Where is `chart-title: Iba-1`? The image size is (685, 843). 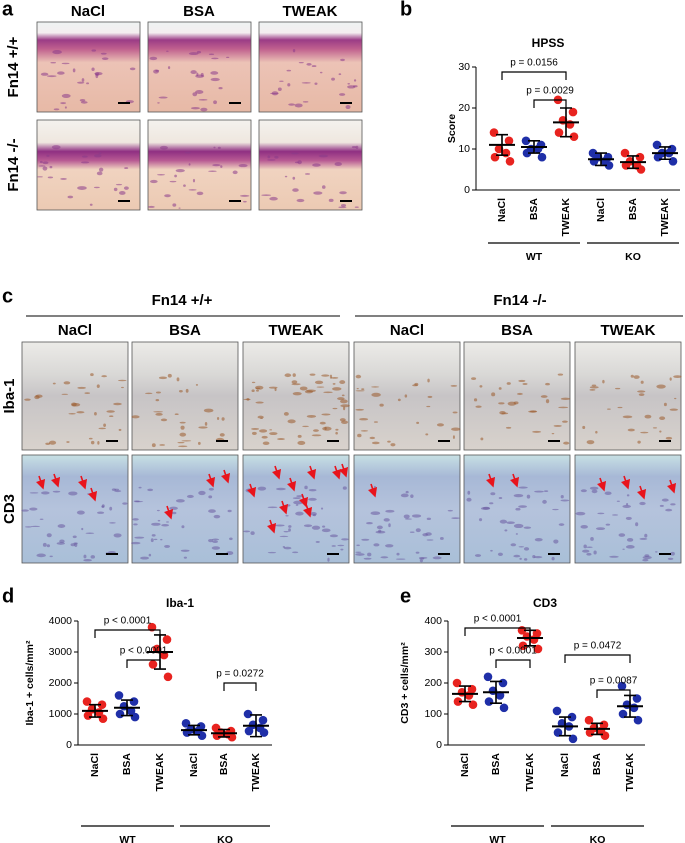
chart-title: Iba-1 is located at coordinates (180, 603).